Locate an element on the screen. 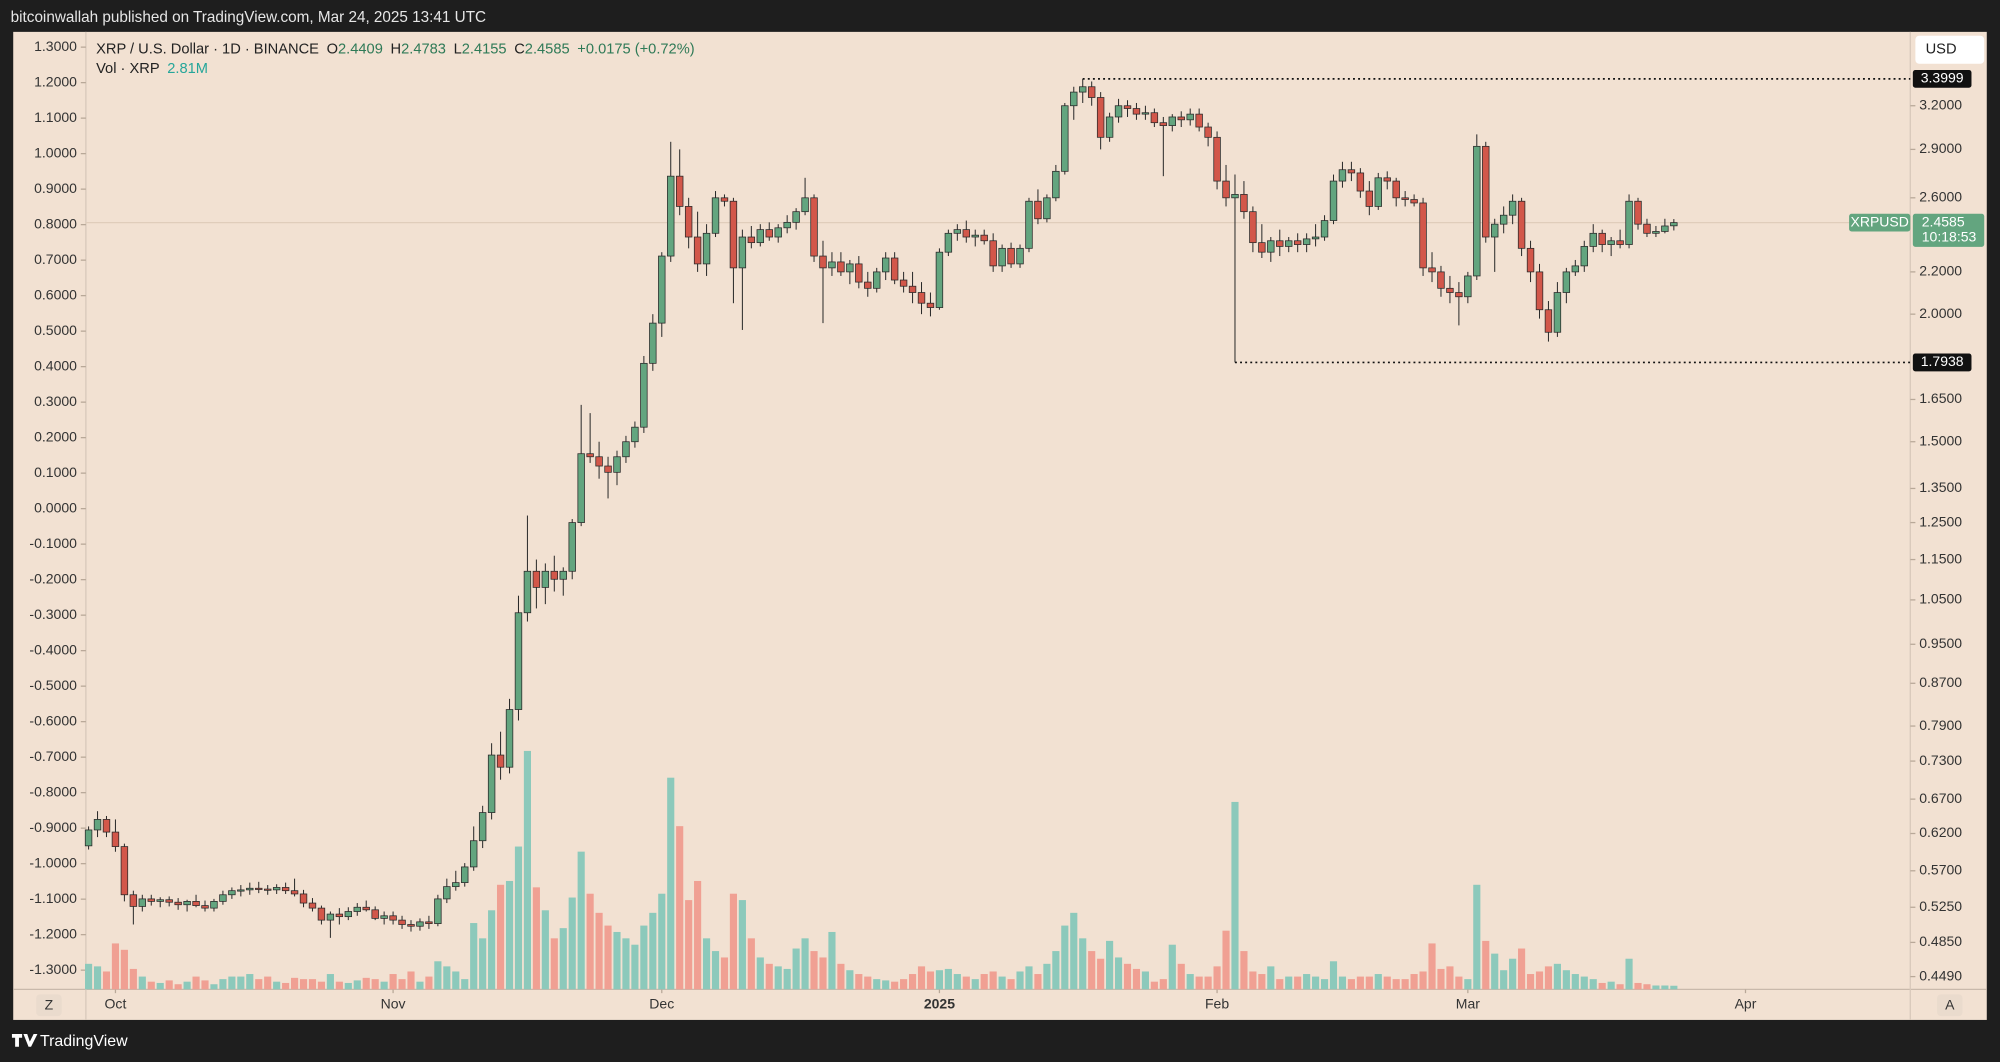 Image resolution: width=2000 pixels, height=1062 pixels. y-tick-label: 0.4850 is located at coordinates (1940, 941).